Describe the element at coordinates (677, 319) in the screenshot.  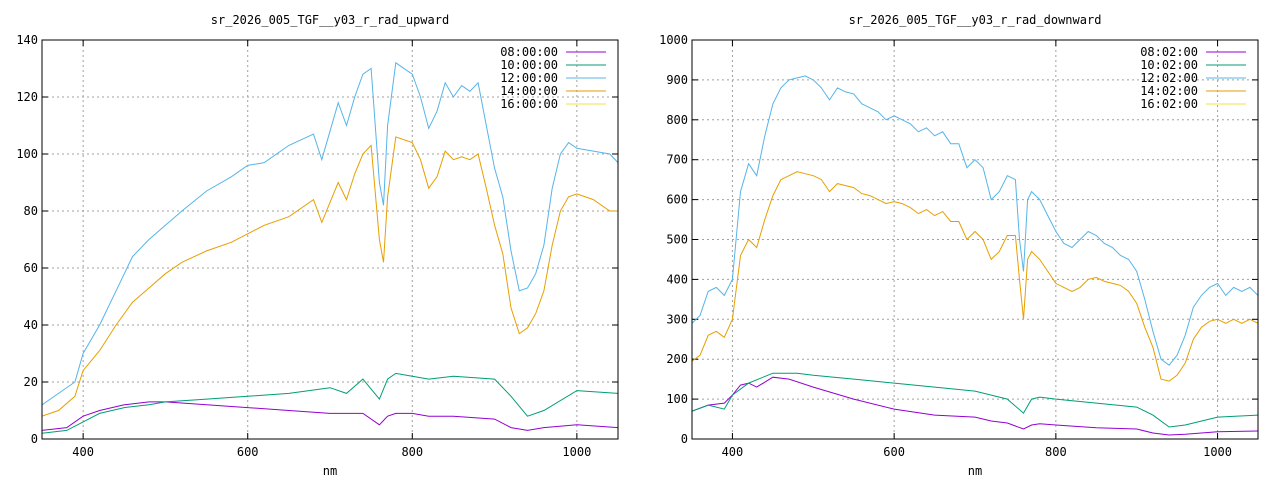
I see `y-tick-label: 300` at that location.